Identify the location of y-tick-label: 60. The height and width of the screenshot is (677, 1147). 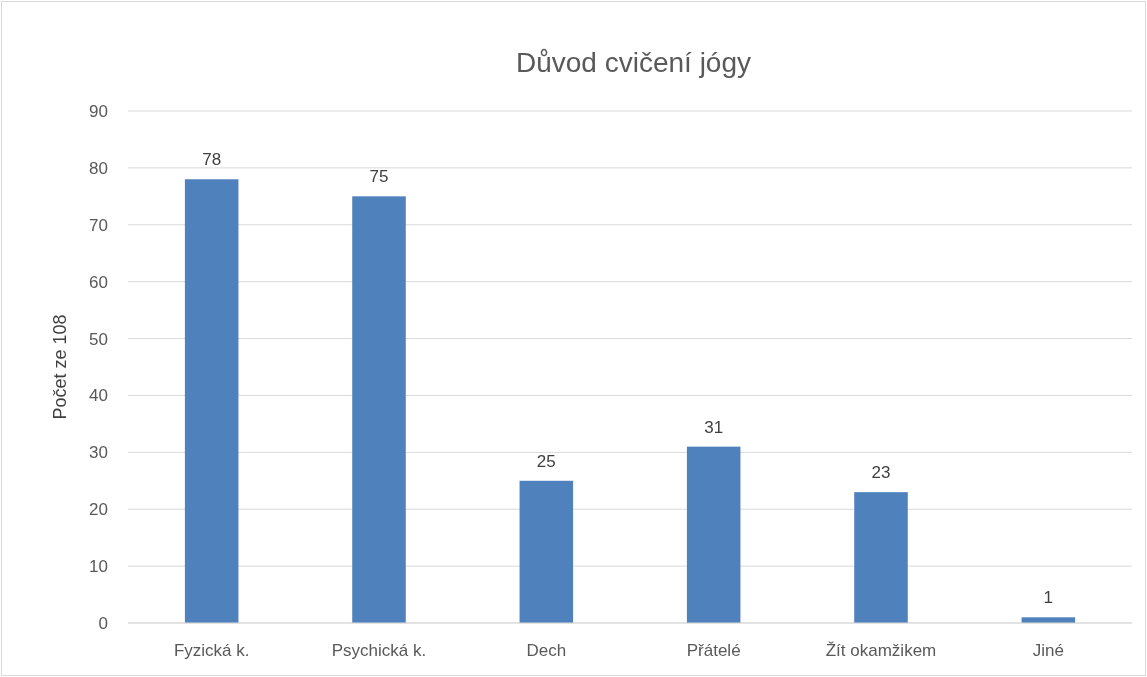
(98, 282).